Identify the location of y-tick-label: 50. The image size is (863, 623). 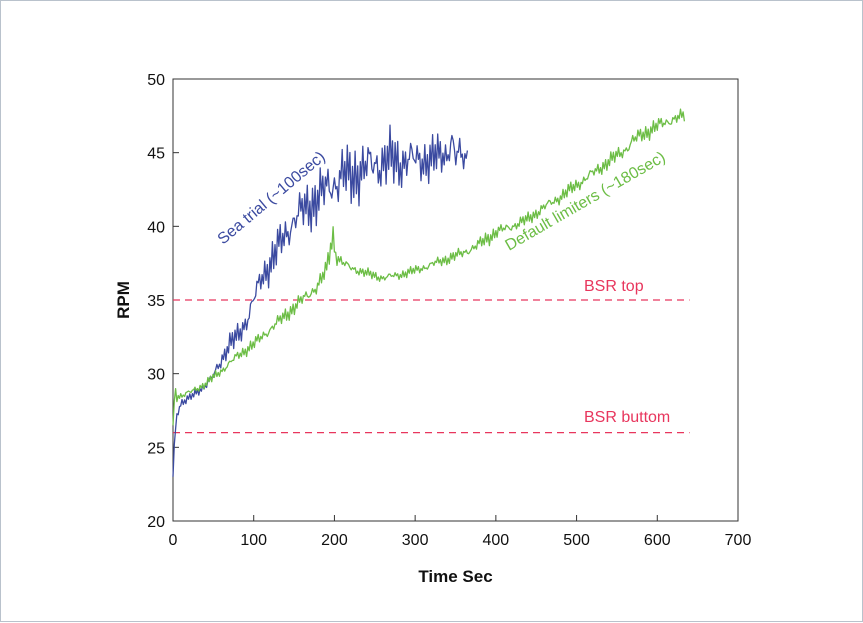
(156, 80).